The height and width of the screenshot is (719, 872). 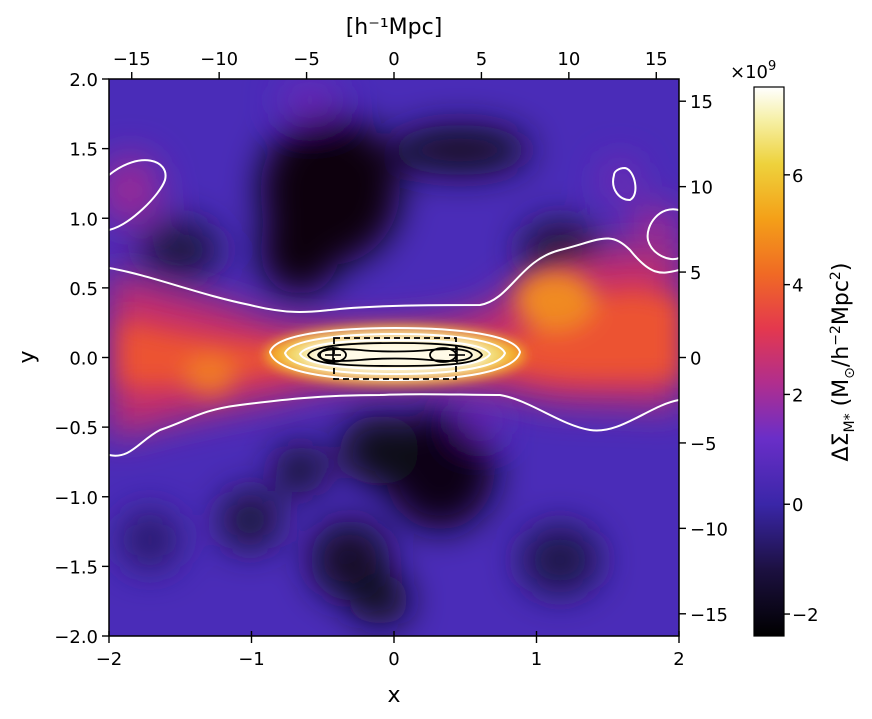 What do you see at coordinates (703, 444) in the screenshot?
I see `right-tick-label: −5` at bounding box center [703, 444].